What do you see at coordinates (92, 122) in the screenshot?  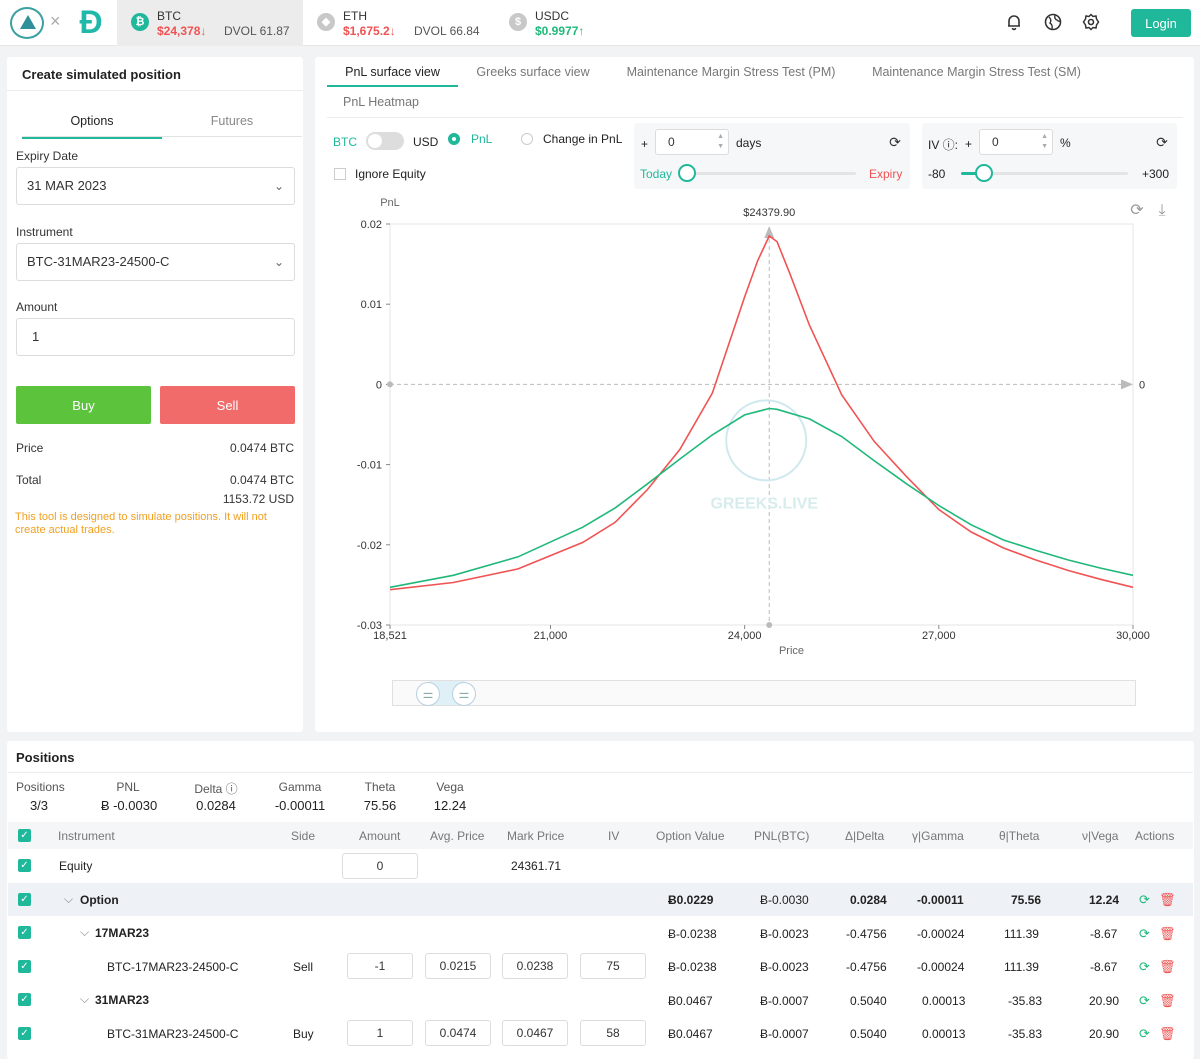 I see `tab-options: Options` at bounding box center [92, 122].